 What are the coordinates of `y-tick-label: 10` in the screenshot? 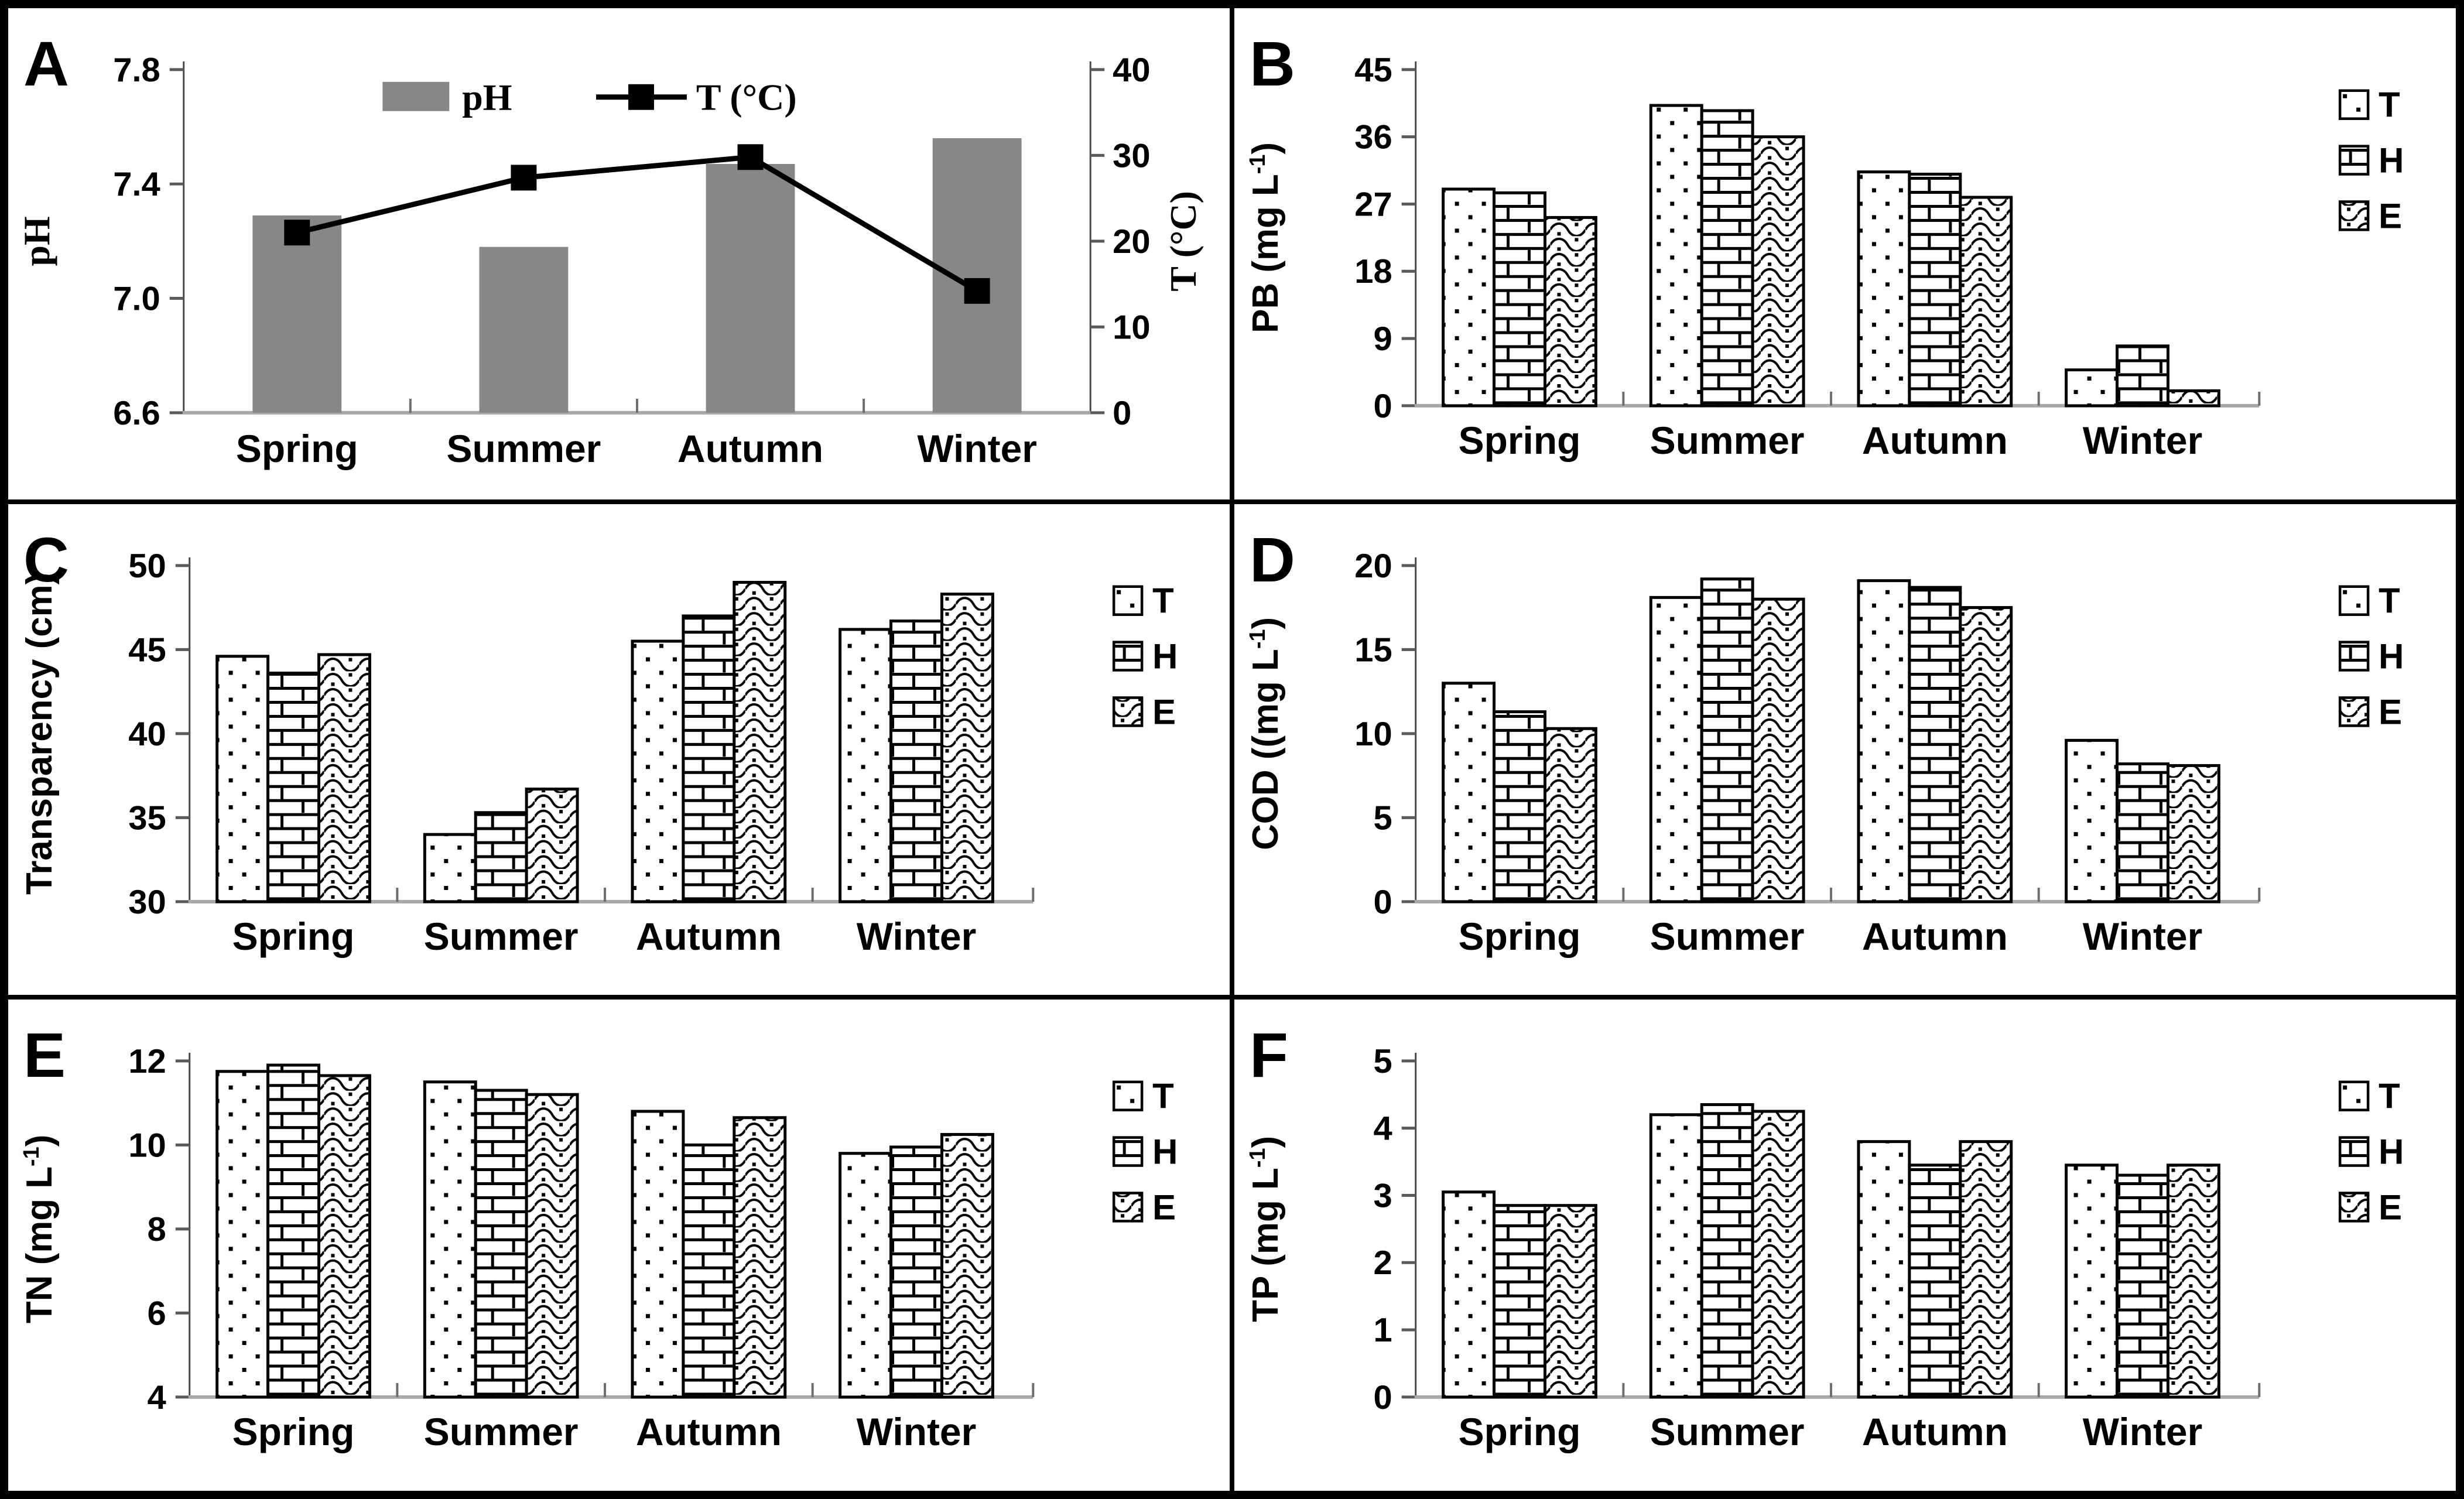 It's located at (1373, 734).